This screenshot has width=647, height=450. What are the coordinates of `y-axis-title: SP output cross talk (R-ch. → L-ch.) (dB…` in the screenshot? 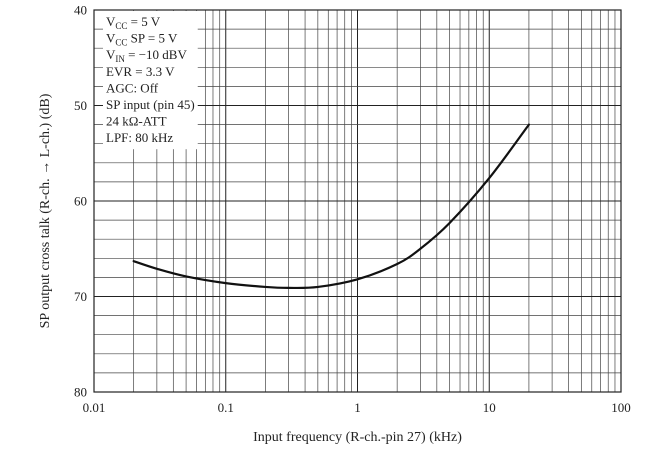 It's located at (45, 210).